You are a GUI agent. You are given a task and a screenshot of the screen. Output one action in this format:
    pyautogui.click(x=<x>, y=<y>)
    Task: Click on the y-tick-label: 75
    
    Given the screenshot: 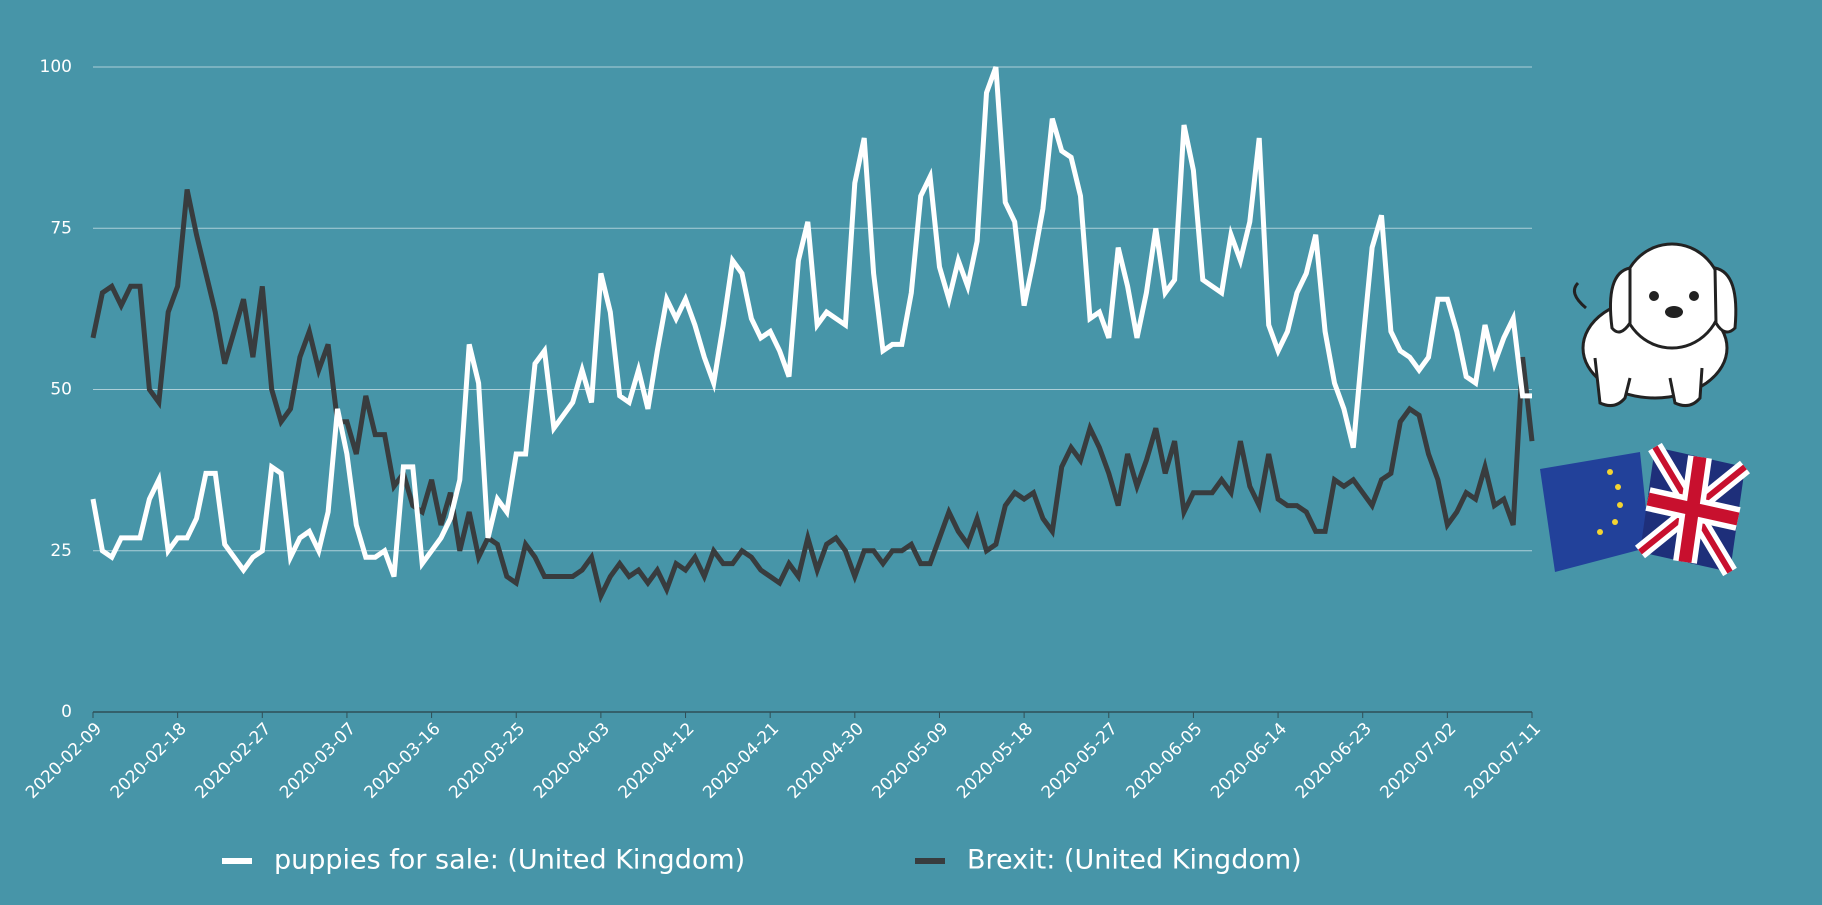 What is the action you would take?
    pyautogui.click(x=61, y=228)
    